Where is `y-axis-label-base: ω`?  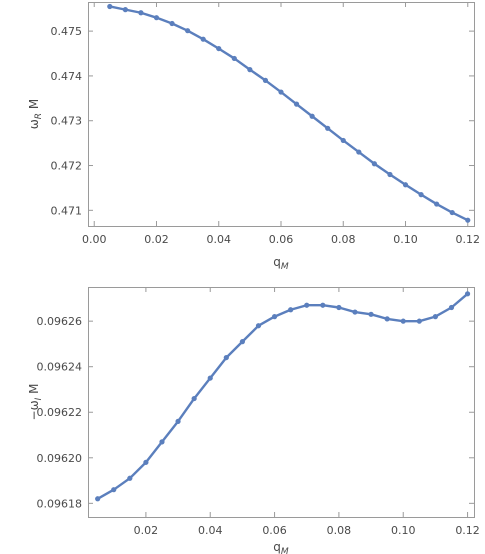 y-axis-label-base: ω is located at coordinates (34, 124).